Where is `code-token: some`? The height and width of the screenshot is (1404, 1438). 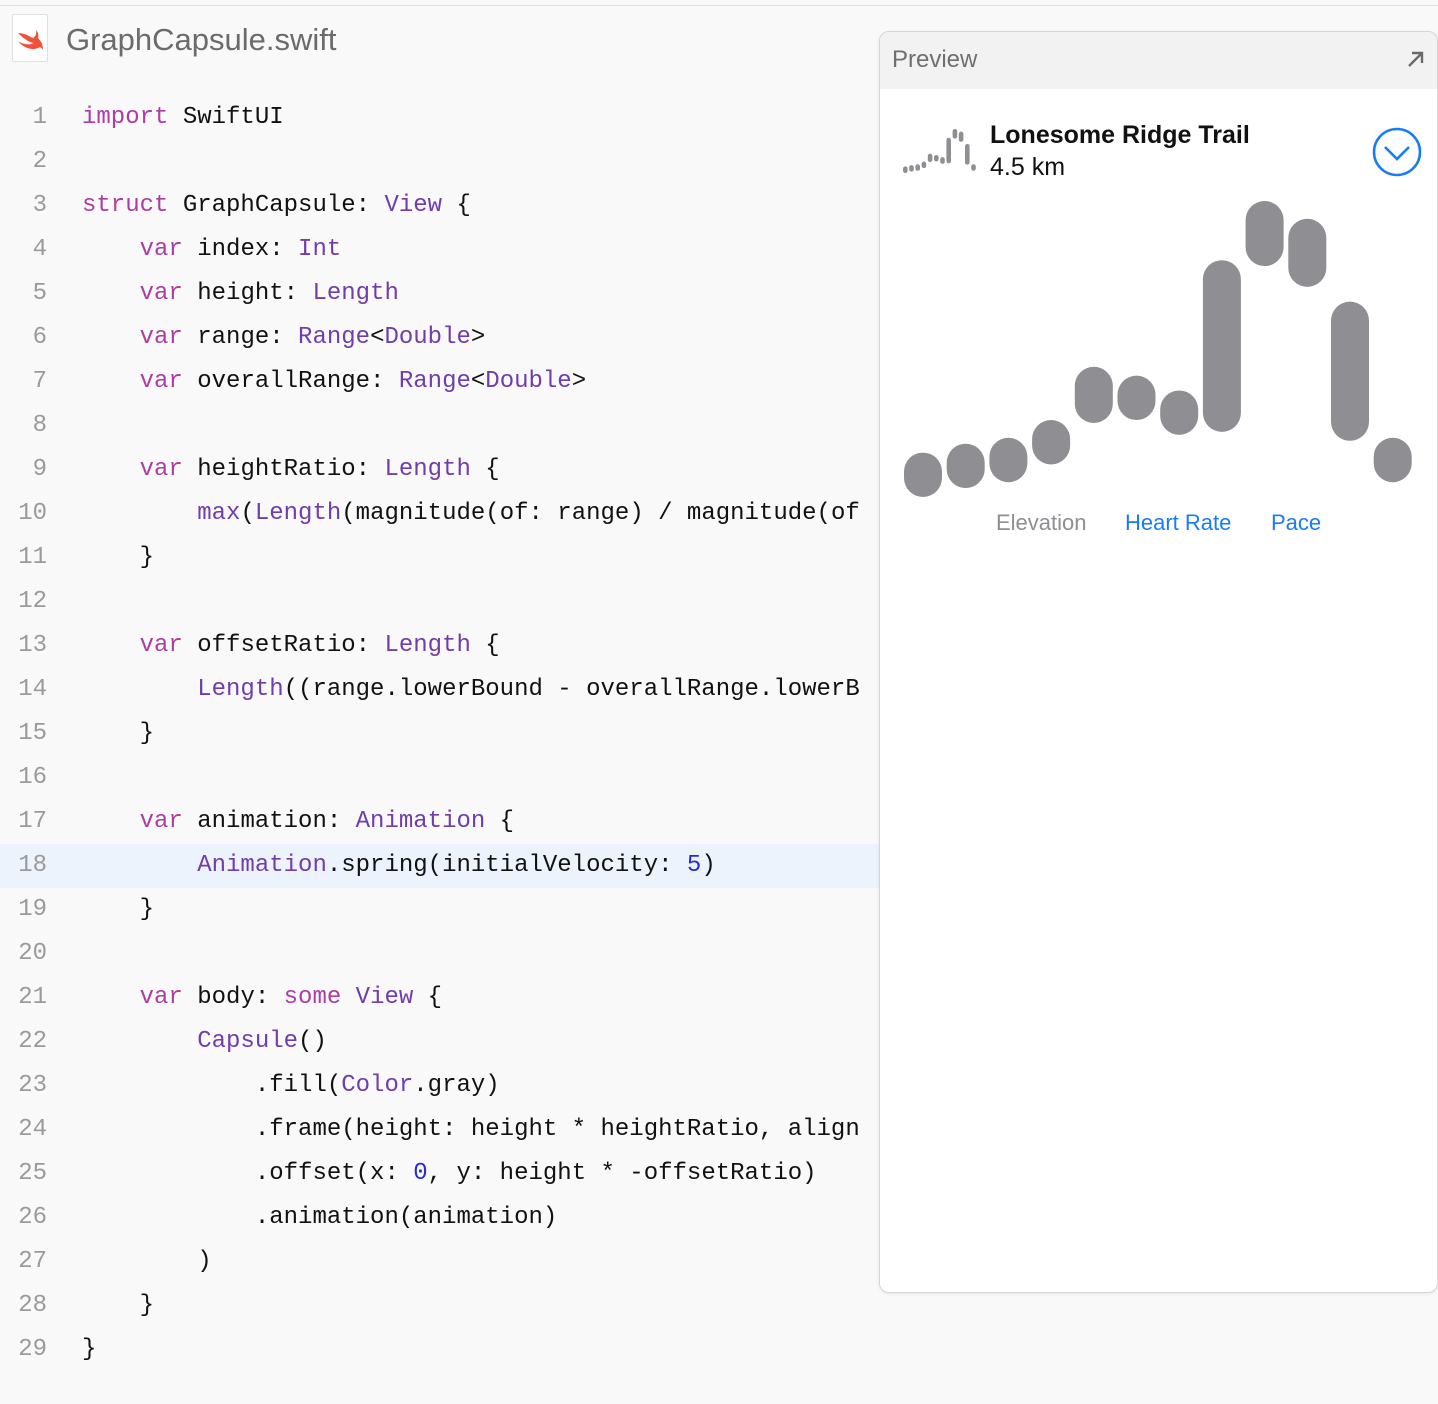
code-token: some is located at coordinates (312, 997).